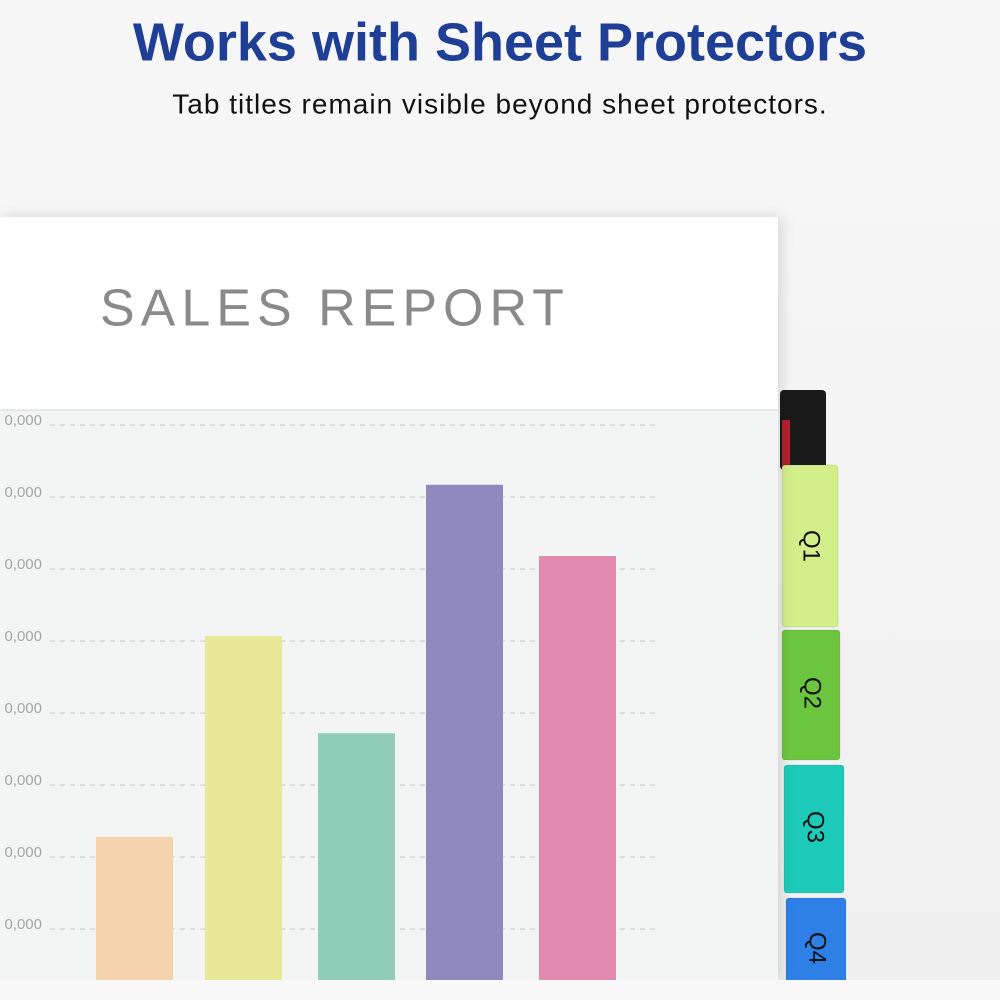 The width and height of the screenshot is (1000, 1000). What do you see at coordinates (786, 445) in the screenshot?
I see `red-tab-edge` at bounding box center [786, 445].